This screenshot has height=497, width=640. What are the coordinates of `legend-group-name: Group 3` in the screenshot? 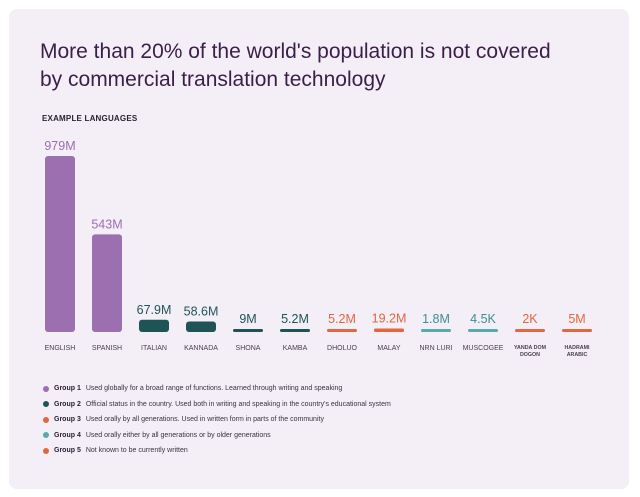 It's located at (67, 420).